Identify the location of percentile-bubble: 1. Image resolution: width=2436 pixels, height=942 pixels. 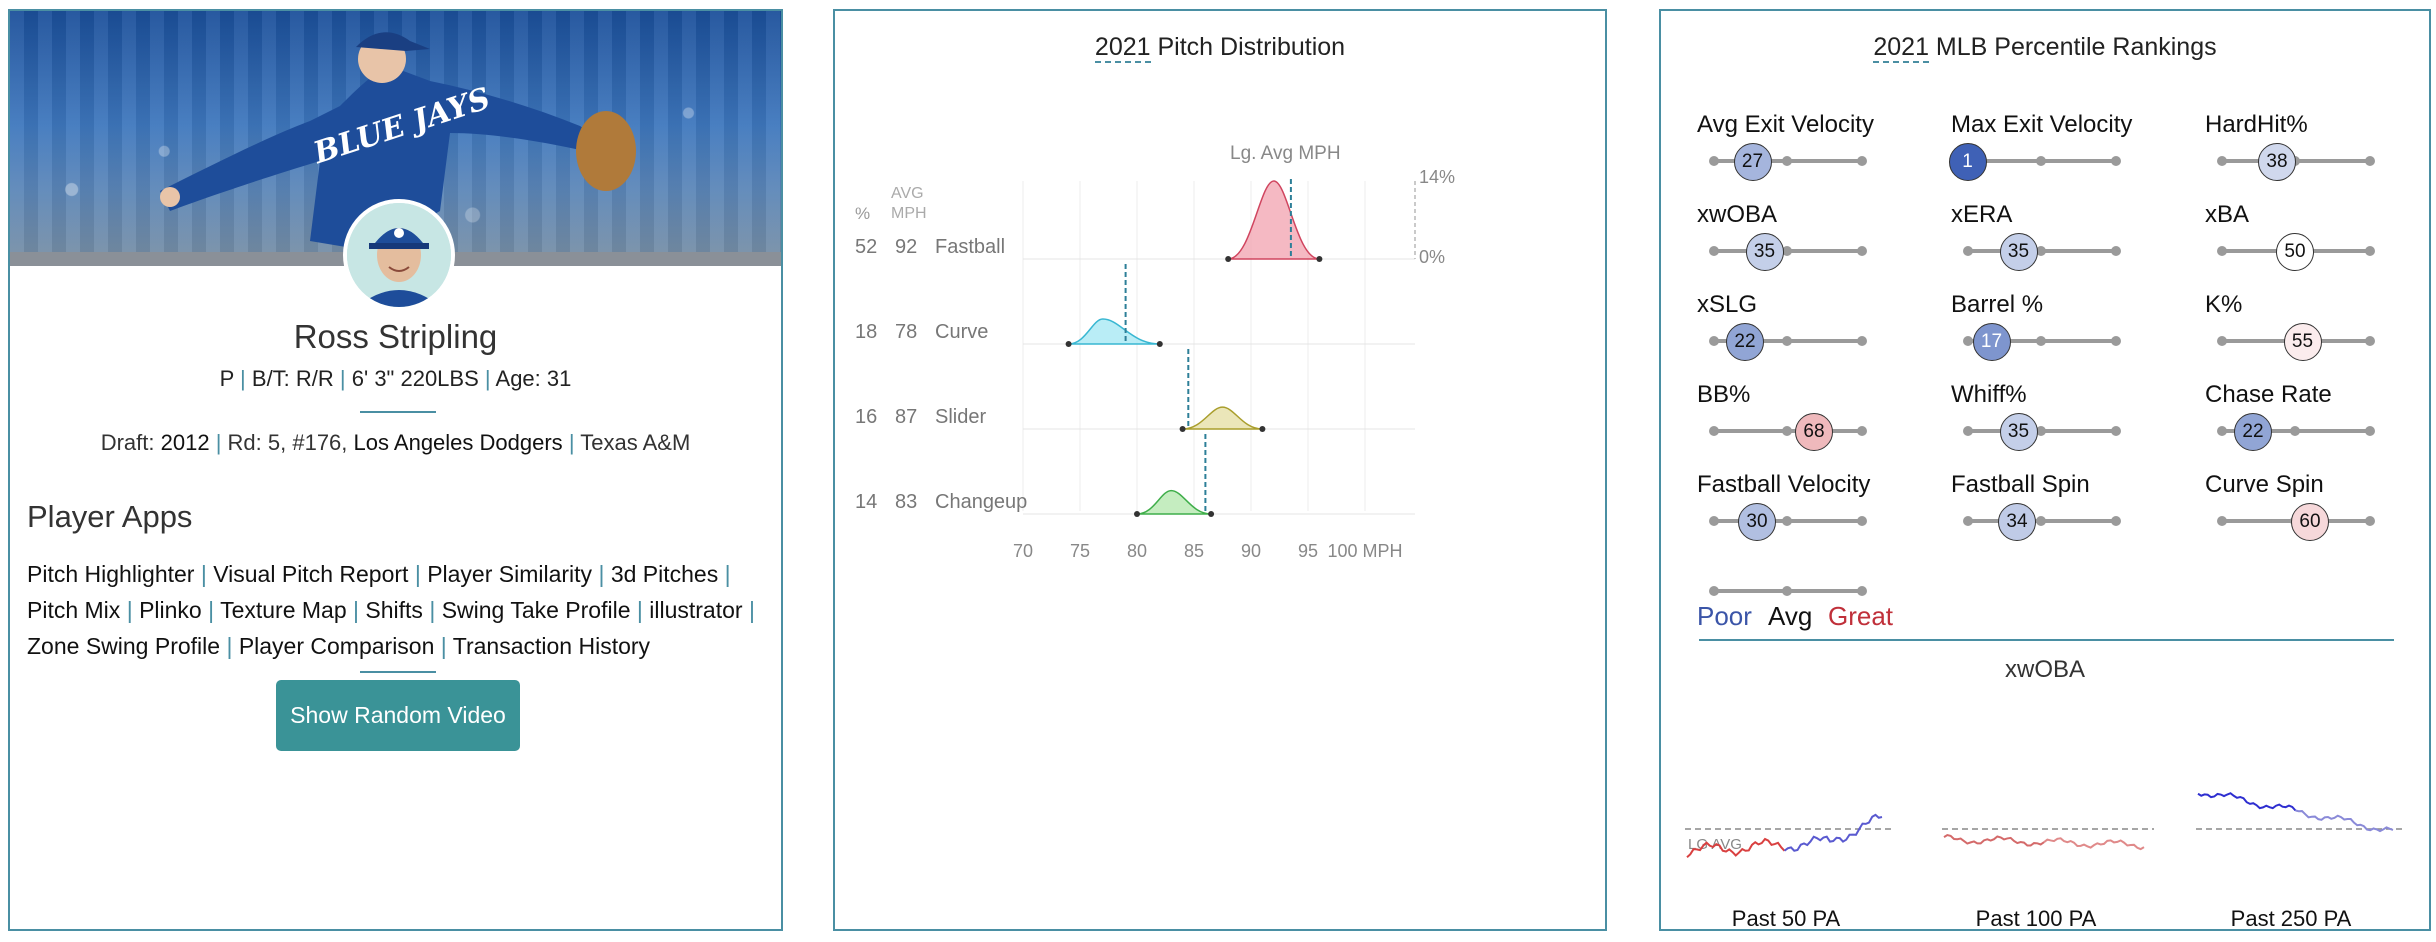
(1967, 162).